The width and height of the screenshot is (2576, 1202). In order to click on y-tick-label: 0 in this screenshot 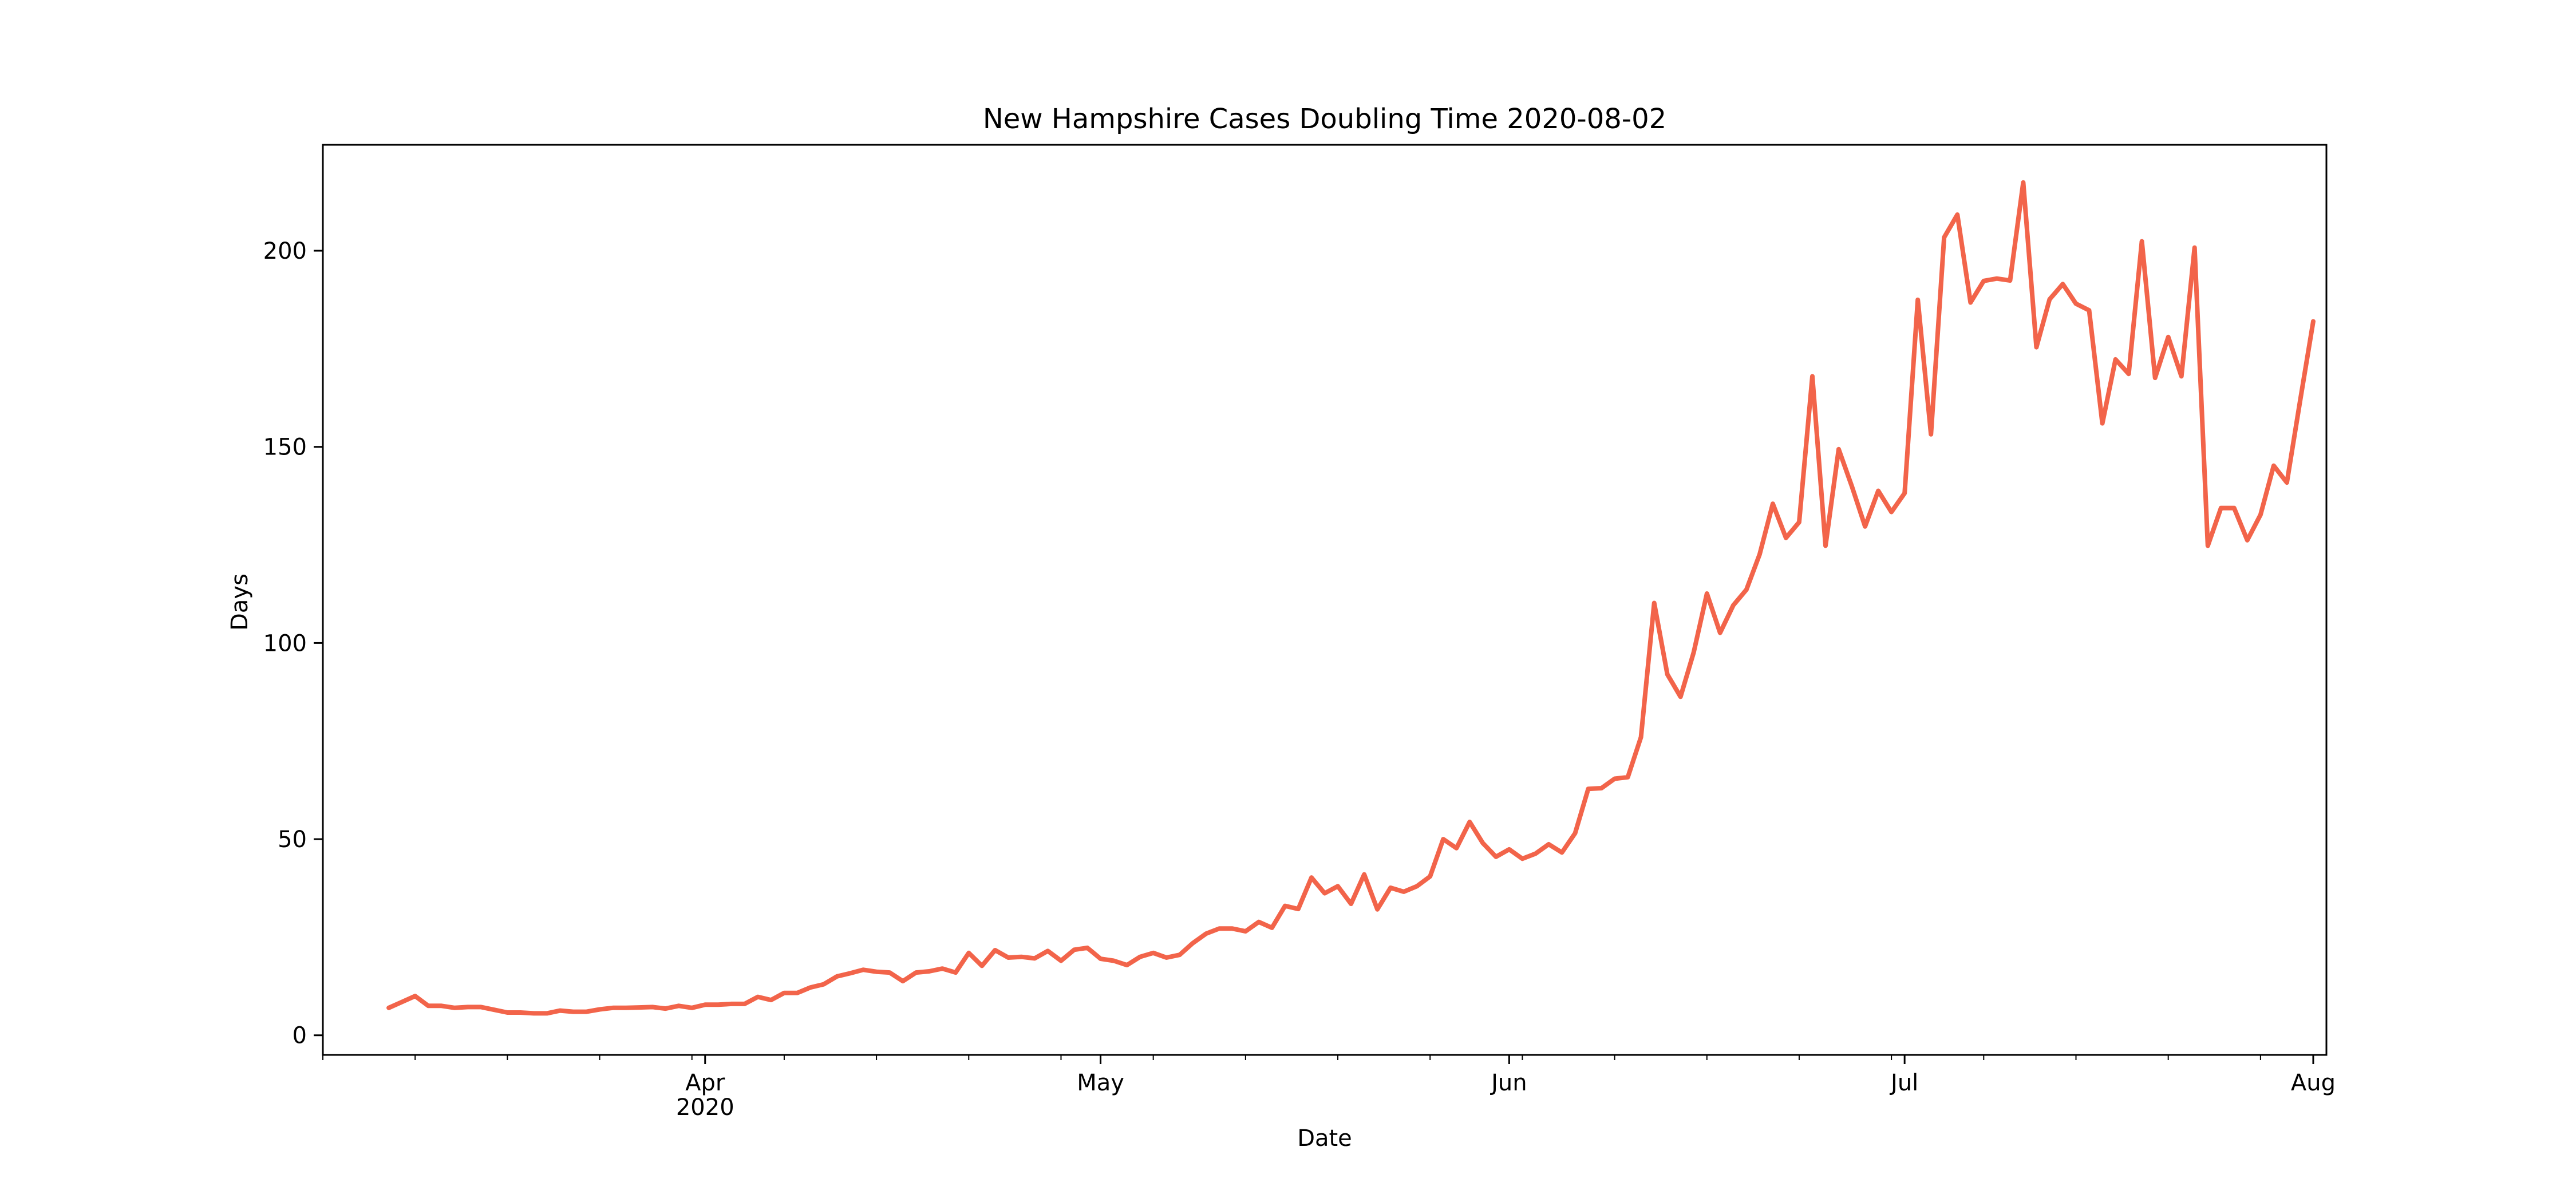, I will do `click(300, 1036)`.